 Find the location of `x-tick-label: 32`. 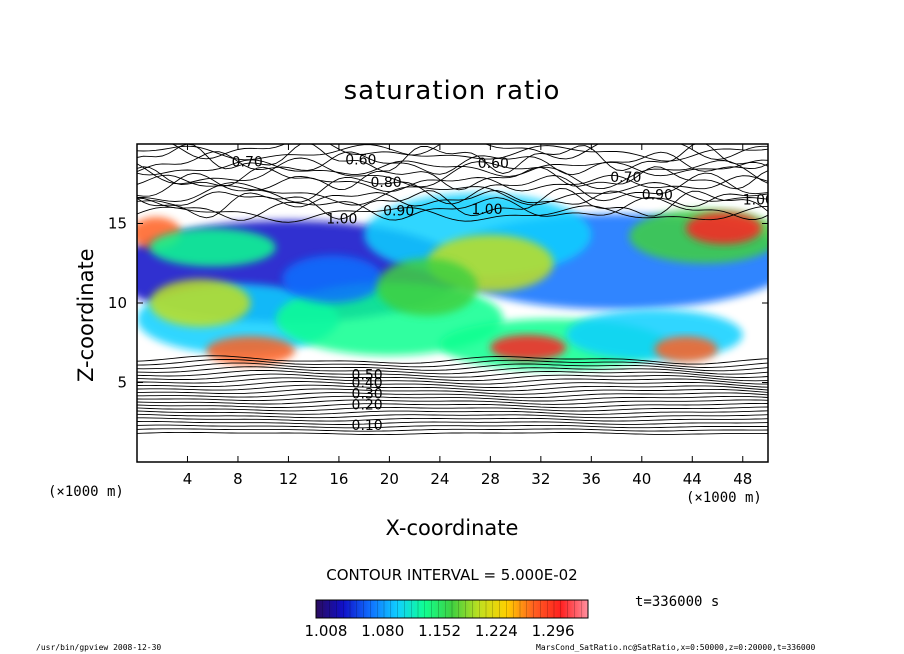

x-tick-label: 32 is located at coordinates (540, 479).